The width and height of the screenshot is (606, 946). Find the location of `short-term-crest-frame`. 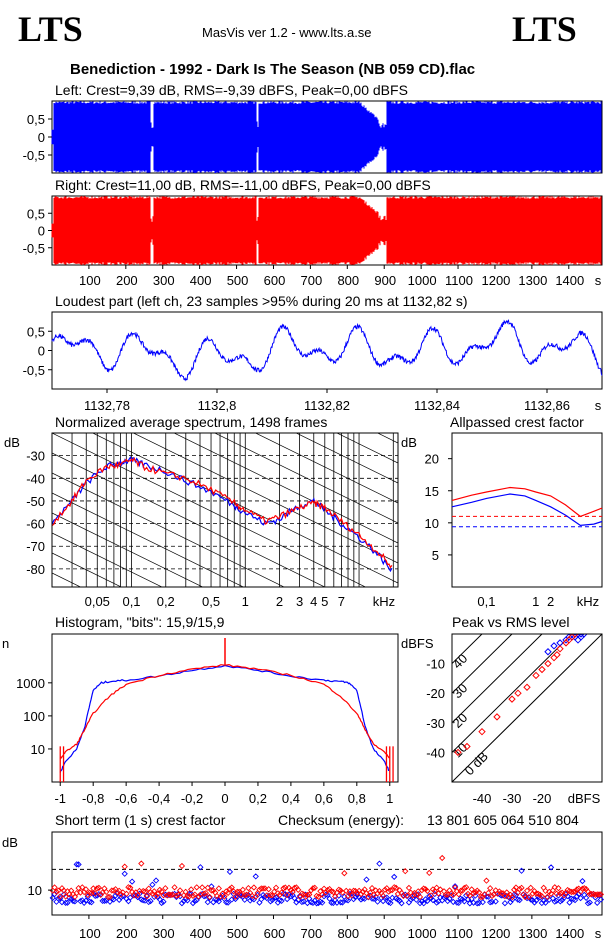

short-term-crest-frame is located at coordinates (327, 873).